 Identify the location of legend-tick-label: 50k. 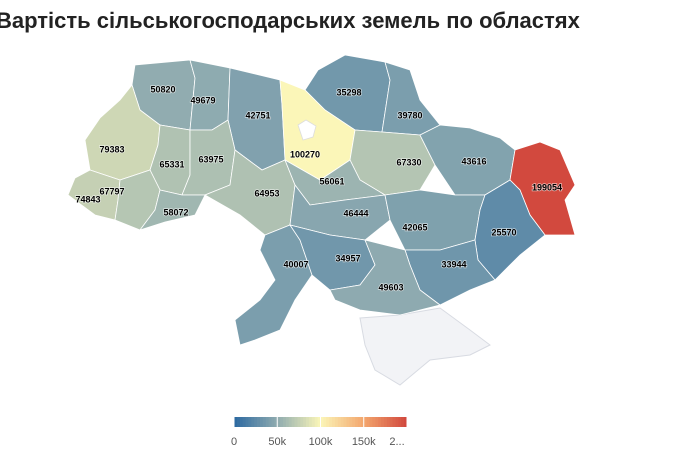
(277, 442).